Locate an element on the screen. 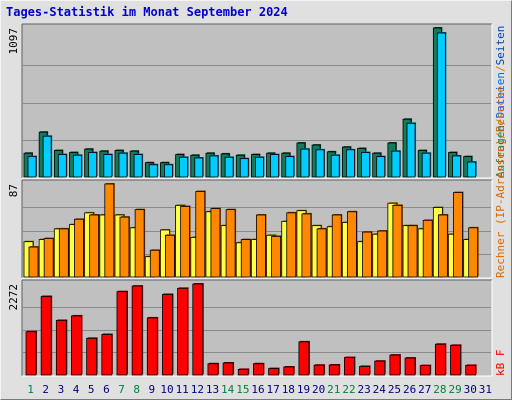  x-tick-label: 11 is located at coordinates (182, 389).